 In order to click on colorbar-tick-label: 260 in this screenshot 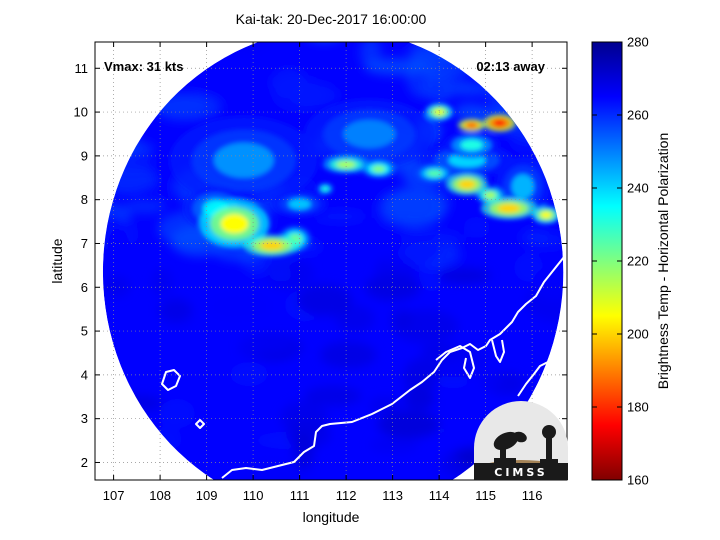, I will do `click(638, 115)`.